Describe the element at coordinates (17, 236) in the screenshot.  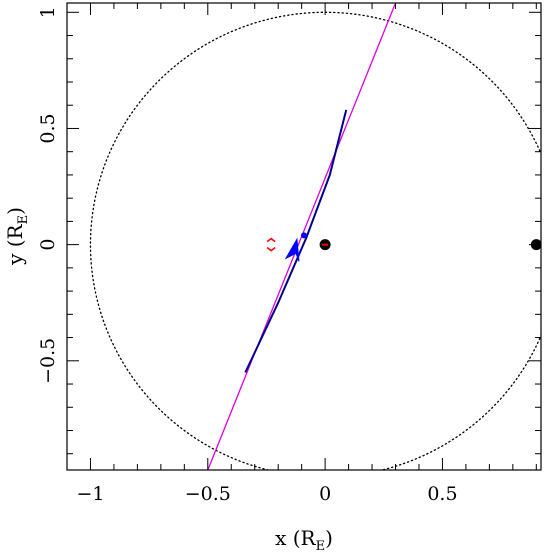
I see `y-axis-label: y (RE)` at that location.